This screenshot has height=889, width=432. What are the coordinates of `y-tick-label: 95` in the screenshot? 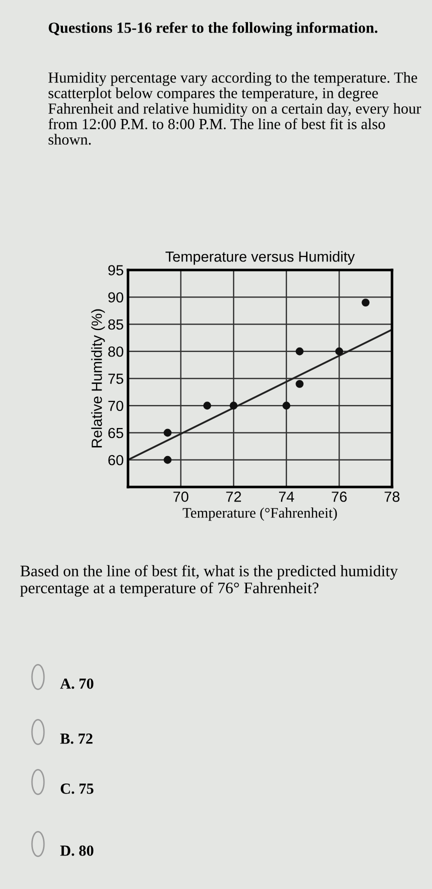 It's located at (116, 270).